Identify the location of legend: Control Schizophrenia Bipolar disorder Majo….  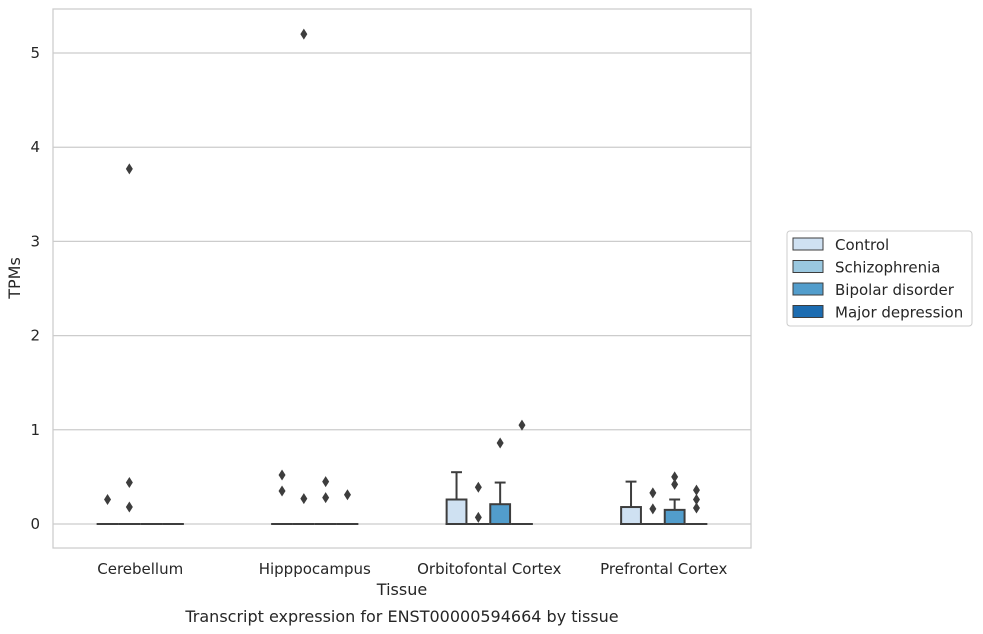
(879, 278).